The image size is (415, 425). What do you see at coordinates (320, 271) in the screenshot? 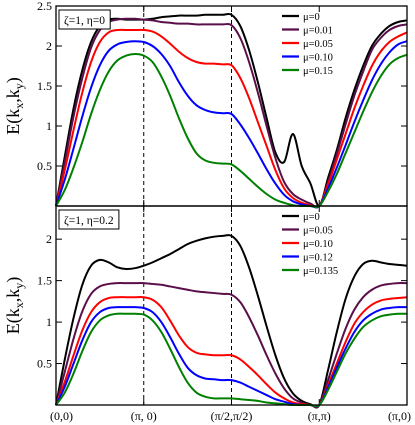
I see `legend-label: μ=0.135` at bounding box center [320, 271].